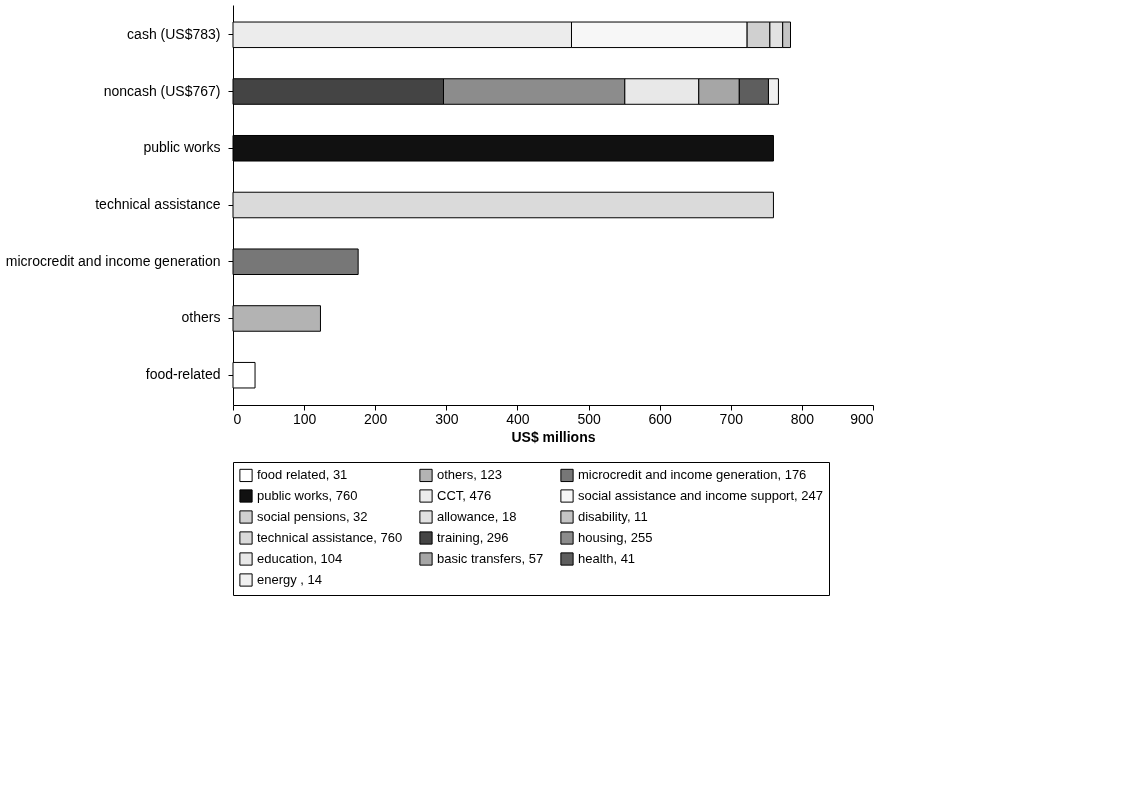  Describe the element at coordinates (553, 436) in the screenshot. I see `x-axis-title: US$ millions` at that location.